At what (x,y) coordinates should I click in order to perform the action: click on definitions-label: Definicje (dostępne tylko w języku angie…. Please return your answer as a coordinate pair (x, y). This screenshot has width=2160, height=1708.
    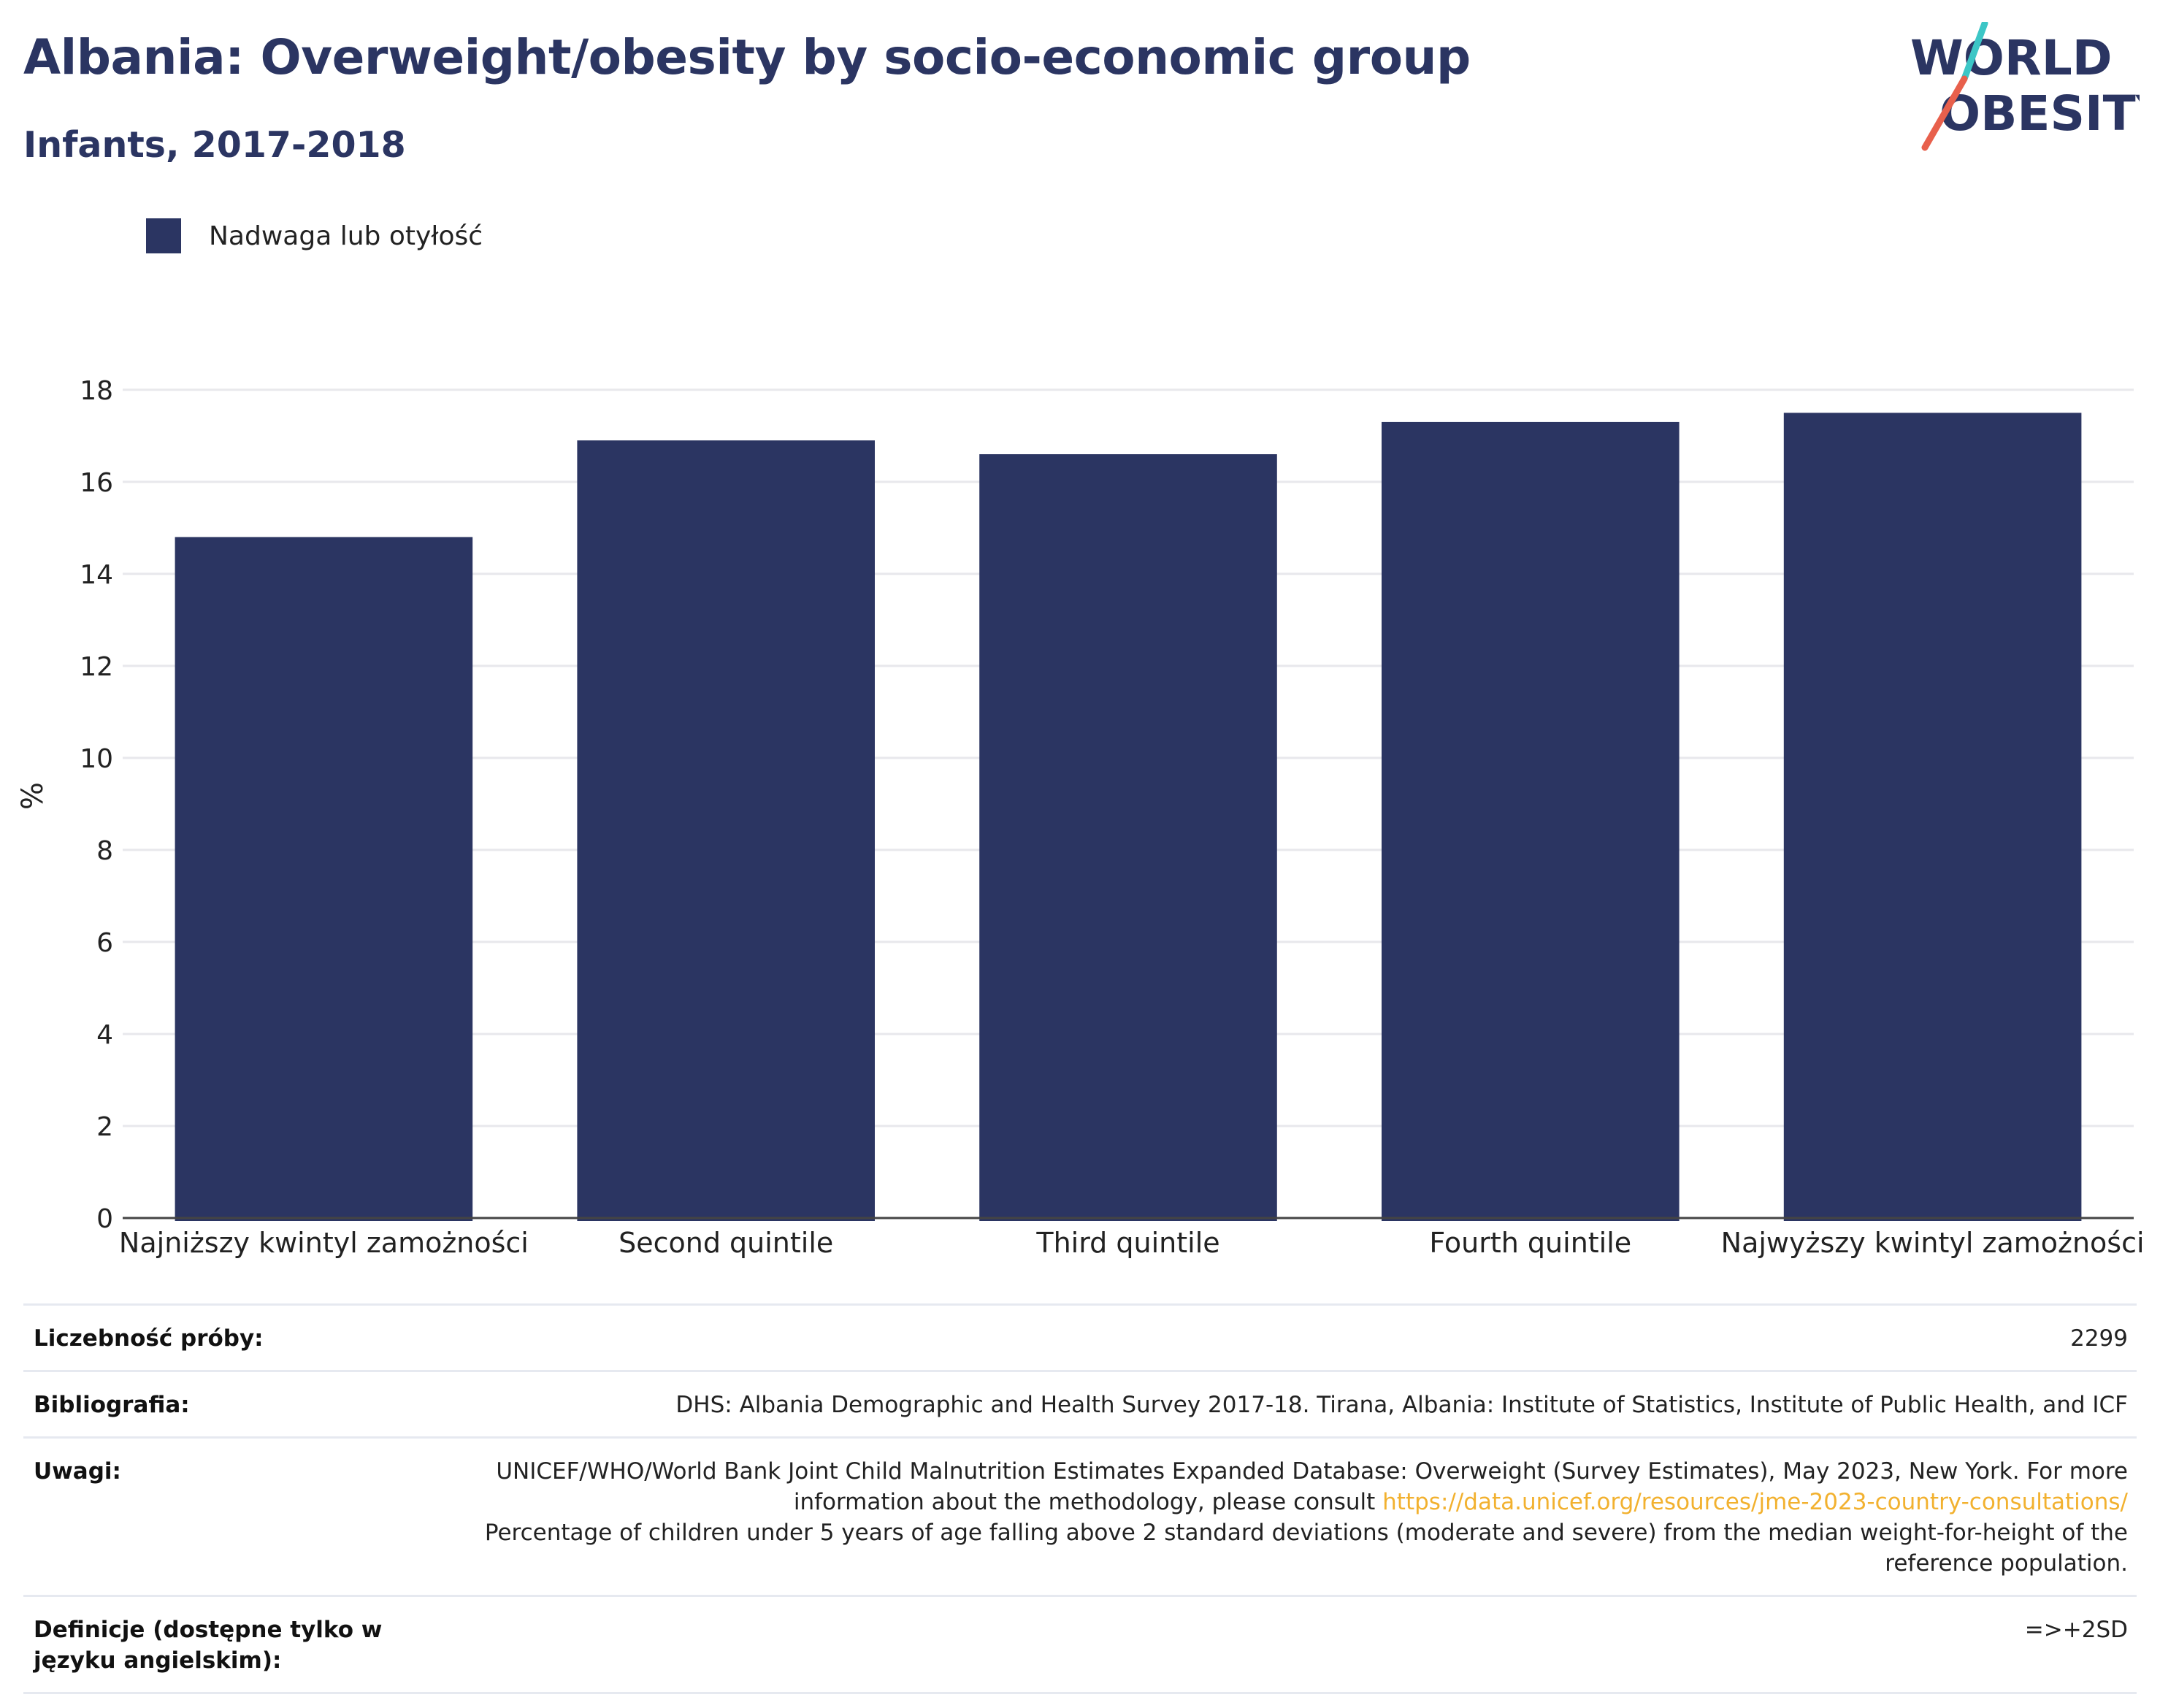
    Looking at the image, I should click on (209, 1645).